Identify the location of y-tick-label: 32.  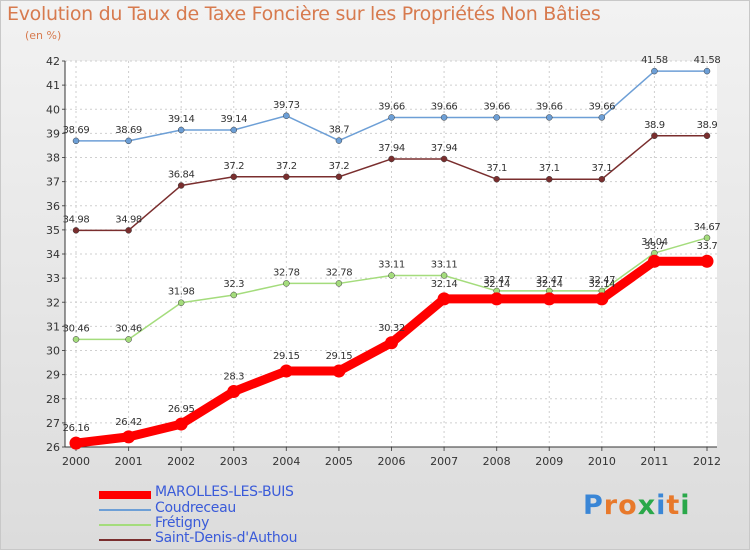
(53, 302).